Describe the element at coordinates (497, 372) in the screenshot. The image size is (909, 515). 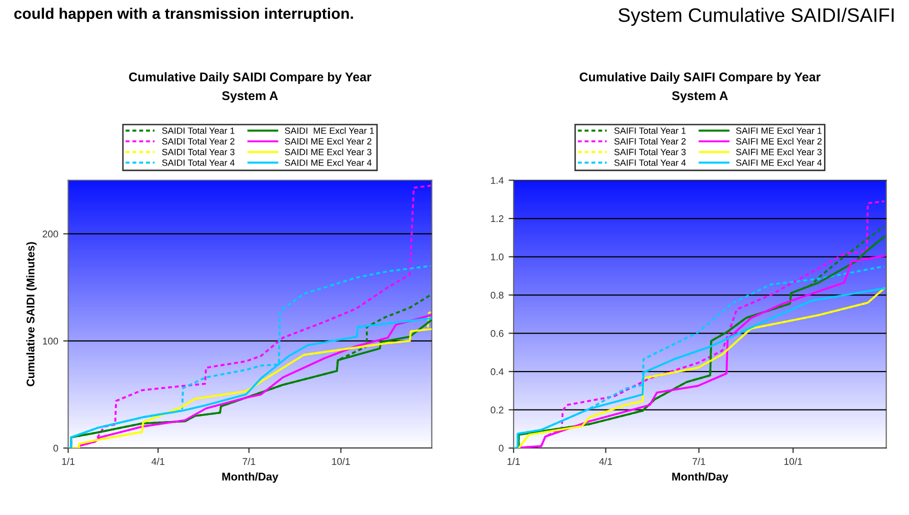
I see `y-tick-label: 0.4` at that location.